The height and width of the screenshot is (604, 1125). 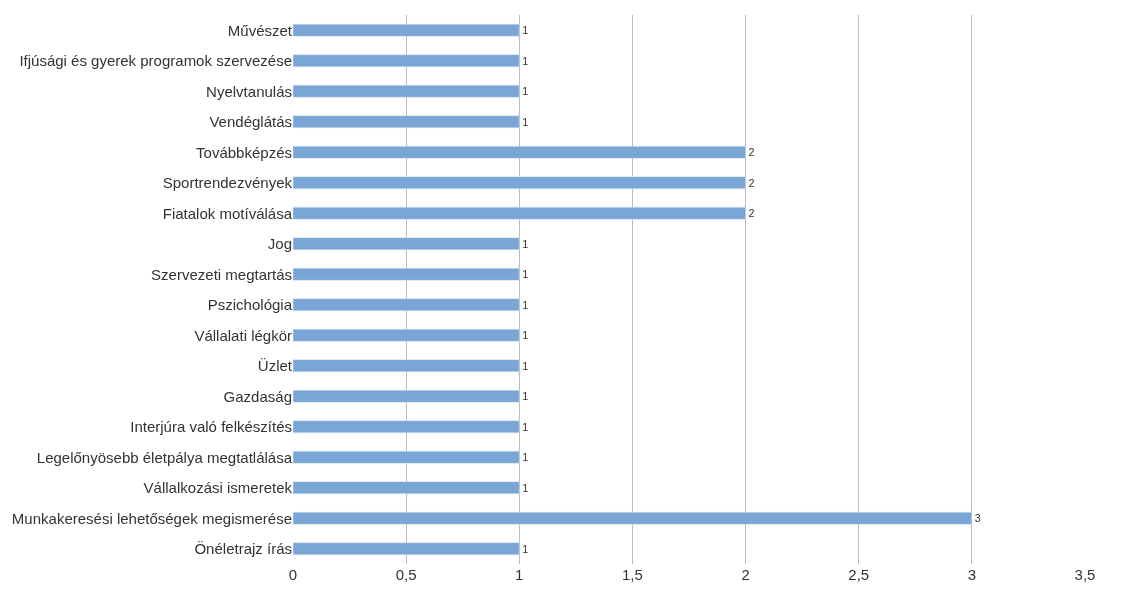 What do you see at coordinates (260, 30) in the screenshot?
I see `y-tick-label: Művészet` at bounding box center [260, 30].